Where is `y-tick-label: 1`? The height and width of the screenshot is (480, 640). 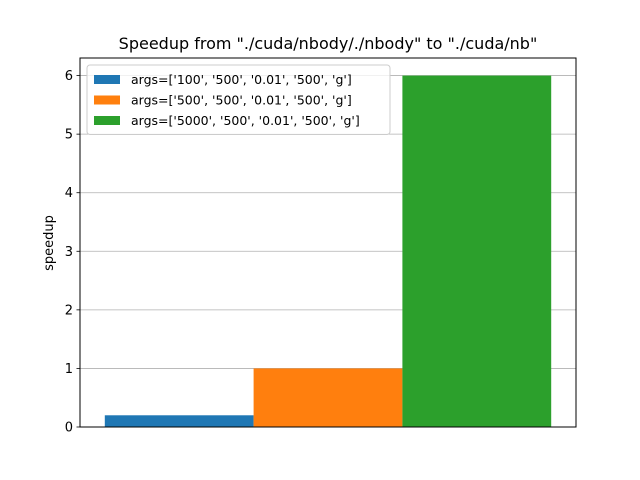
y-tick-label: 1 is located at coordinates (69, 369).